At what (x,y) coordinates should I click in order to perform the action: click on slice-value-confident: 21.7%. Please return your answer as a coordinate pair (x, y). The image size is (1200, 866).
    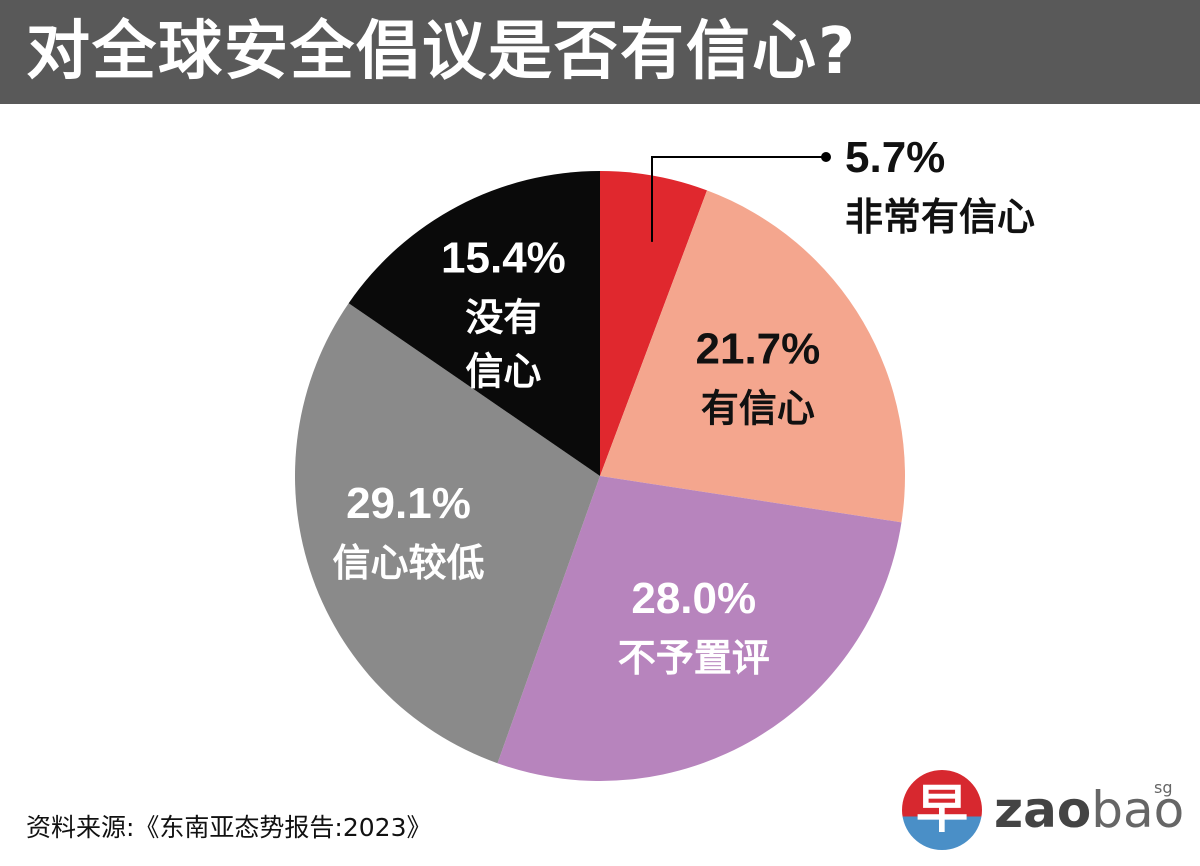
    Looking at the image, I should click on (758, 349).